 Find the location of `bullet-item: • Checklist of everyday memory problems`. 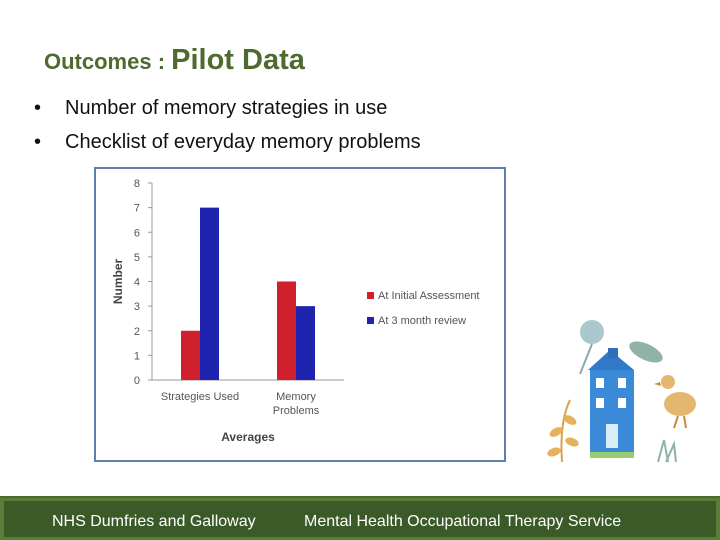

bullet-item: • Checklist of everyday memory problems is located at coordinates (227, 145).